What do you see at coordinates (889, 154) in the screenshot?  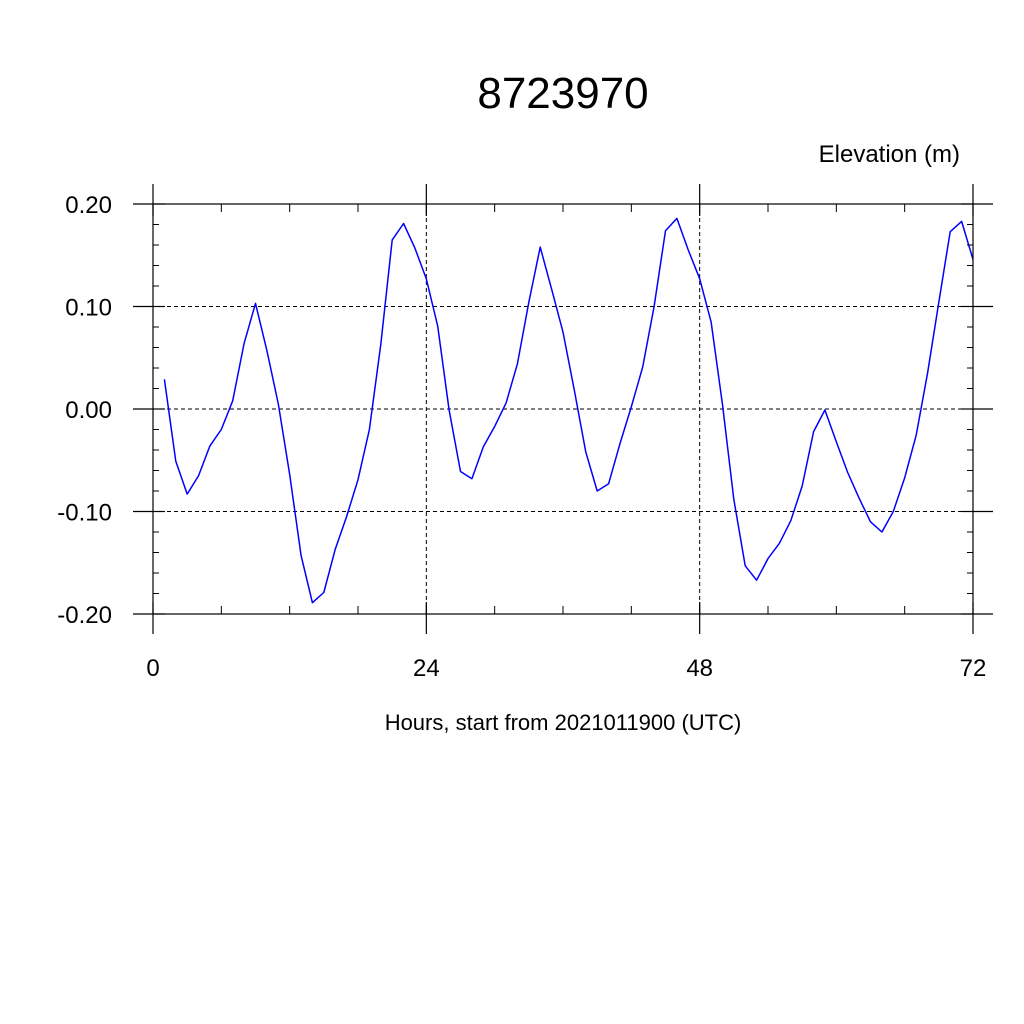 I see `y-axis-label: Elevation (m)` at bounding box center [889, 154].